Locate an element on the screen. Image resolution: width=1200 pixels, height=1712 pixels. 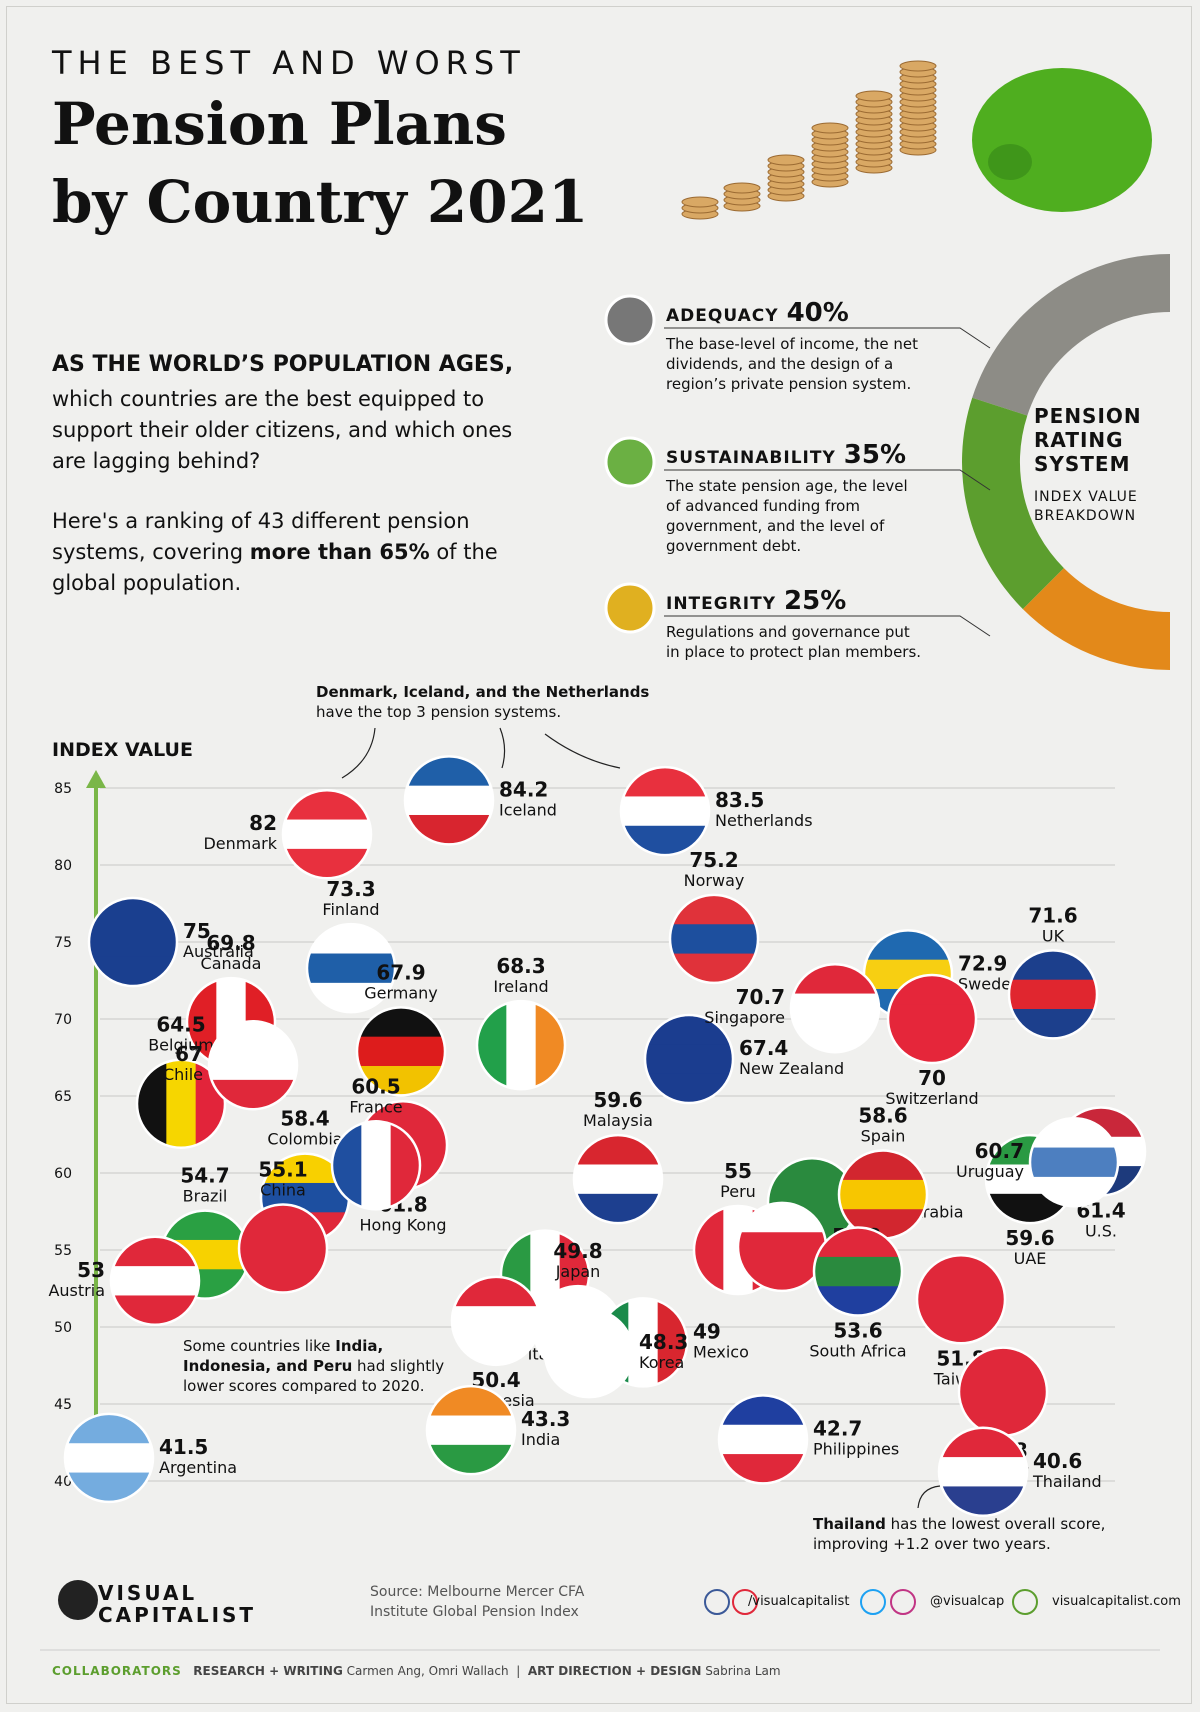
social: /visualcapitalist is located at coordinates (799, 1601).